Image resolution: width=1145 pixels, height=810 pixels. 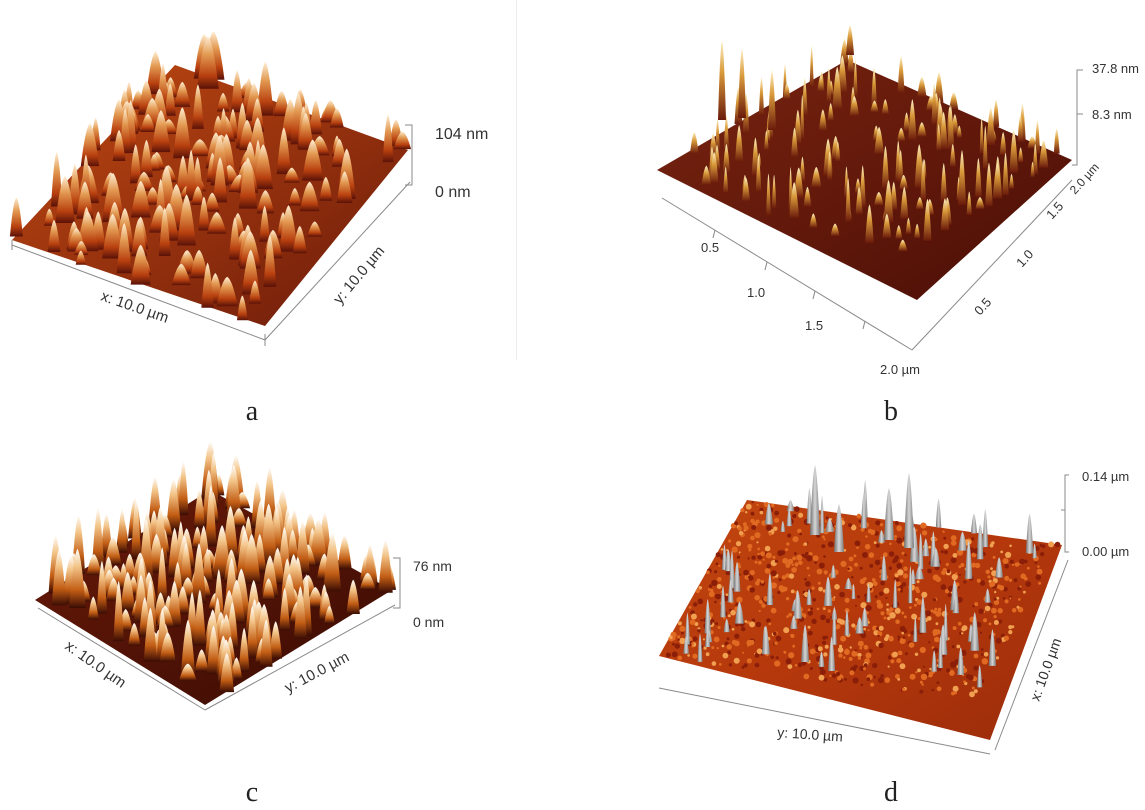 What do you see at coordinates (252, 792) in the screenshot?
I see `panel-c-caption: c` at bounding box center [252, 792].